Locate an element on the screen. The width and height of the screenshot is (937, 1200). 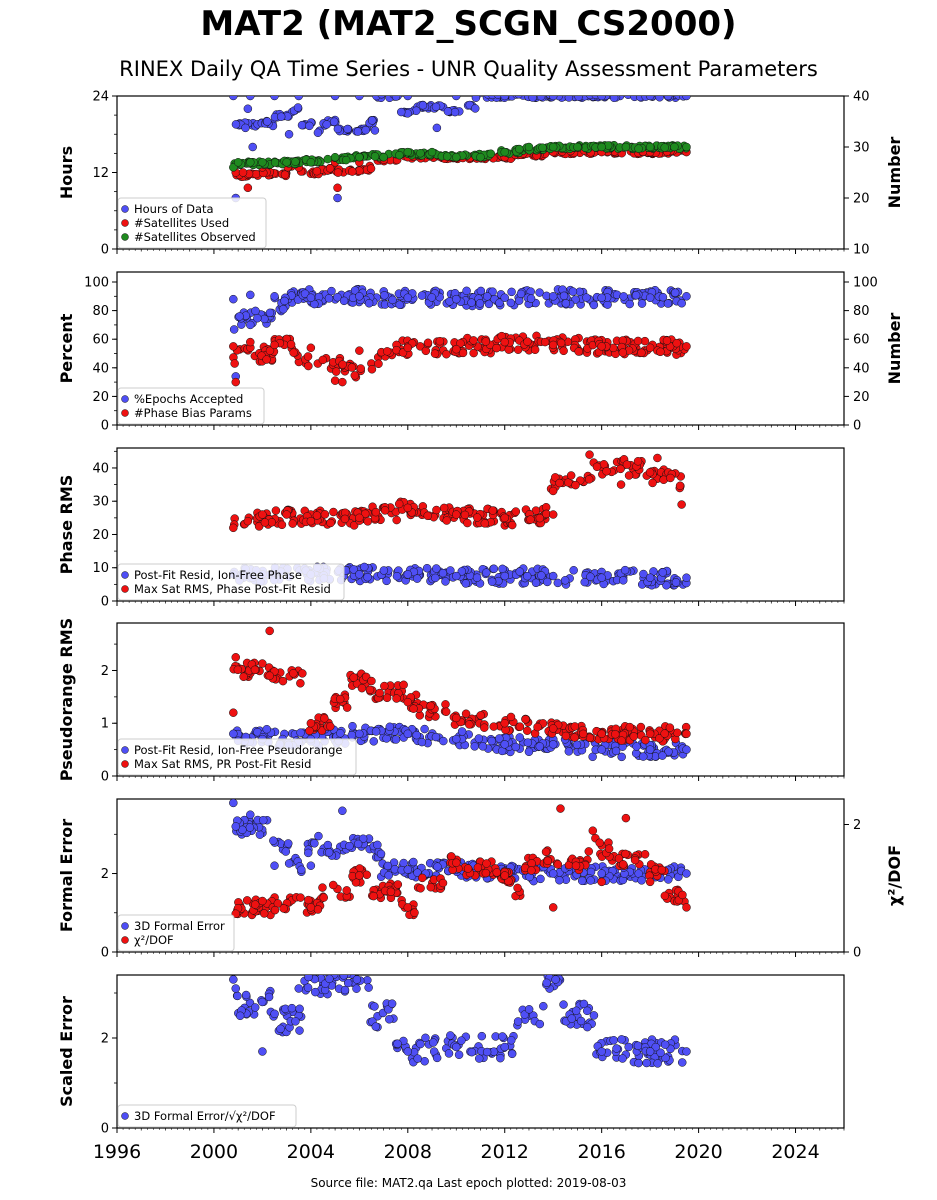
y-tick-label: 30 is located at coordinates (100, 502).